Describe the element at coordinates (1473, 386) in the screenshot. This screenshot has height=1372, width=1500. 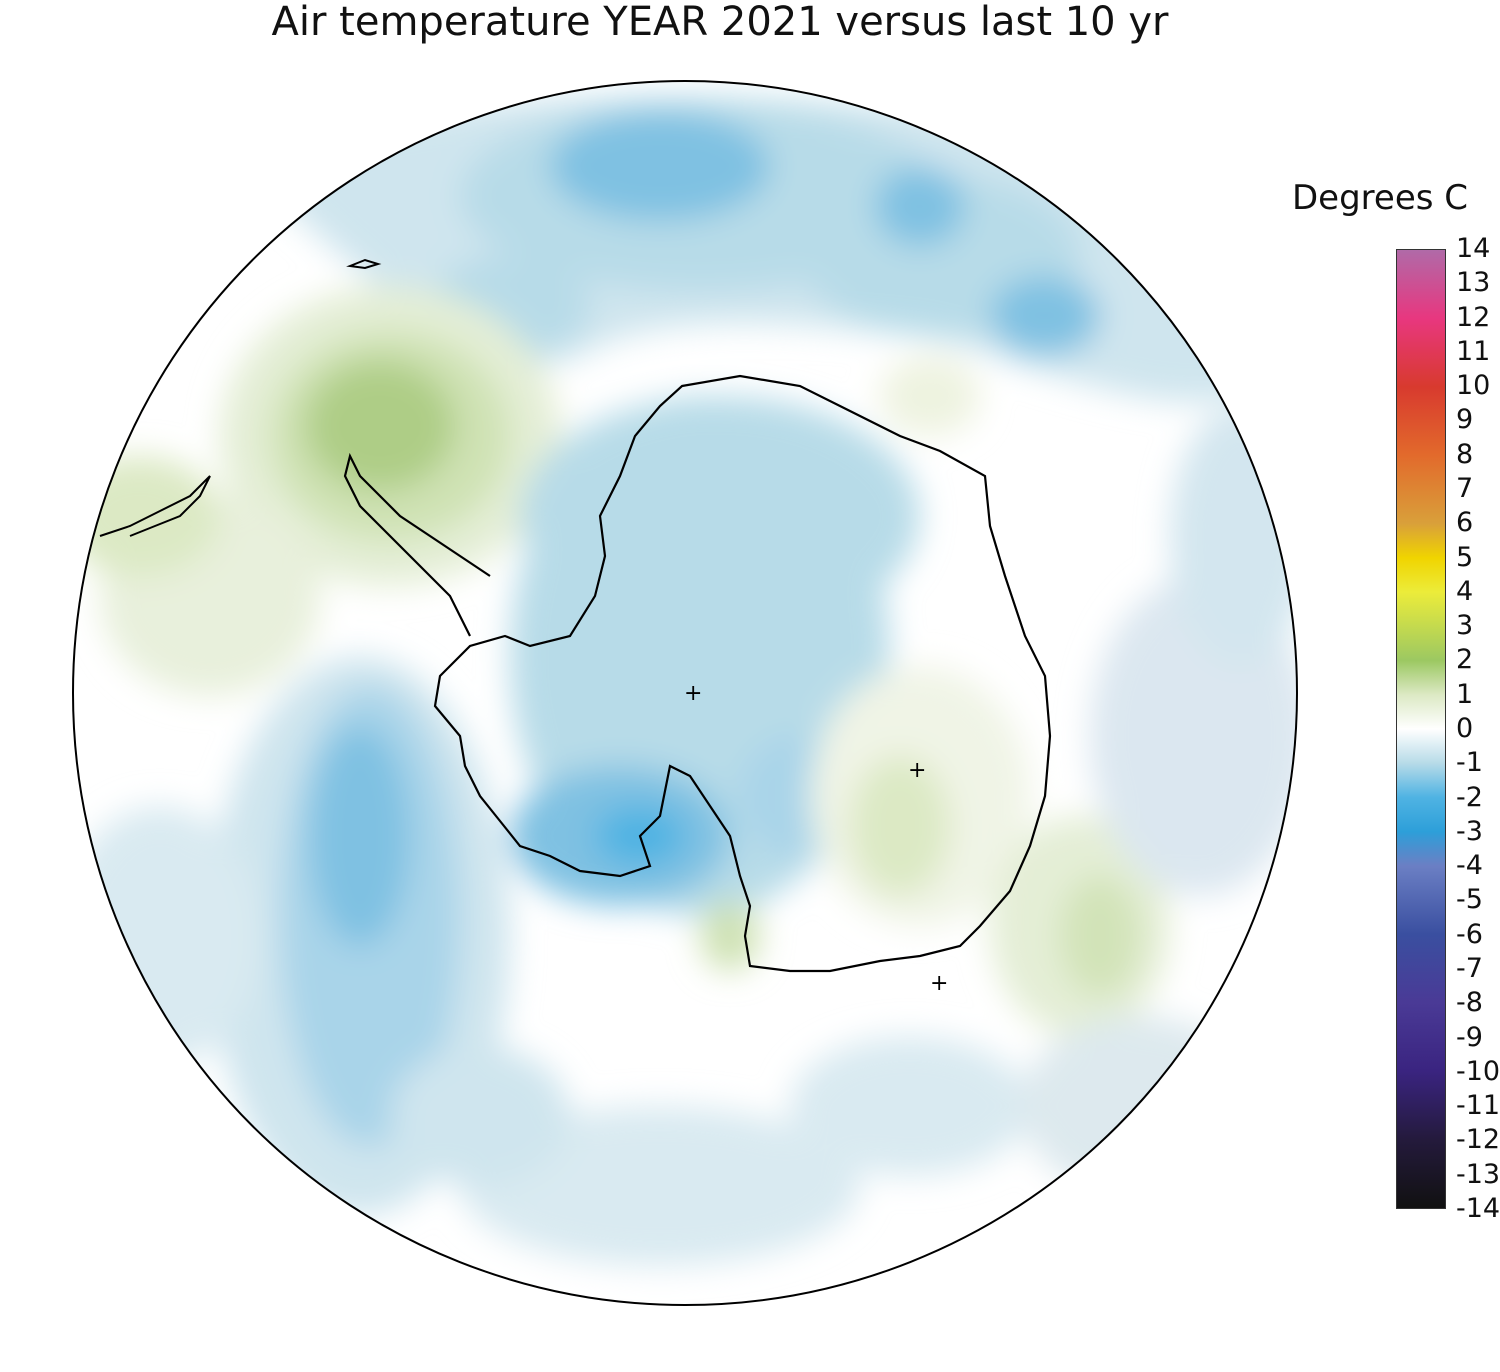
I see `colorbar-tick-label: 10` at that location.